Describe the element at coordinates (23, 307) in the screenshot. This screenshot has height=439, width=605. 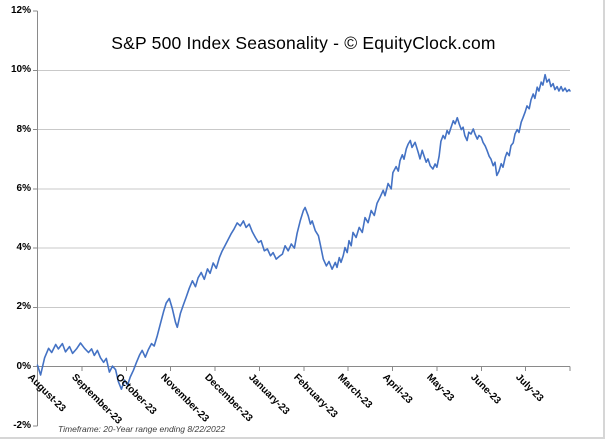
I see `y-axis-tick-label: 2%` at that location.